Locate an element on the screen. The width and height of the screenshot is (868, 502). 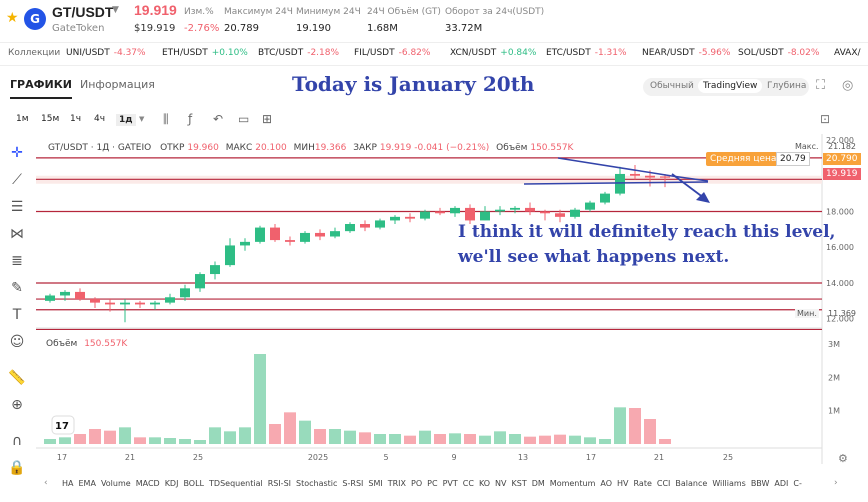
stat-value-volume: 1.68M is located at coordinates (382, 28).